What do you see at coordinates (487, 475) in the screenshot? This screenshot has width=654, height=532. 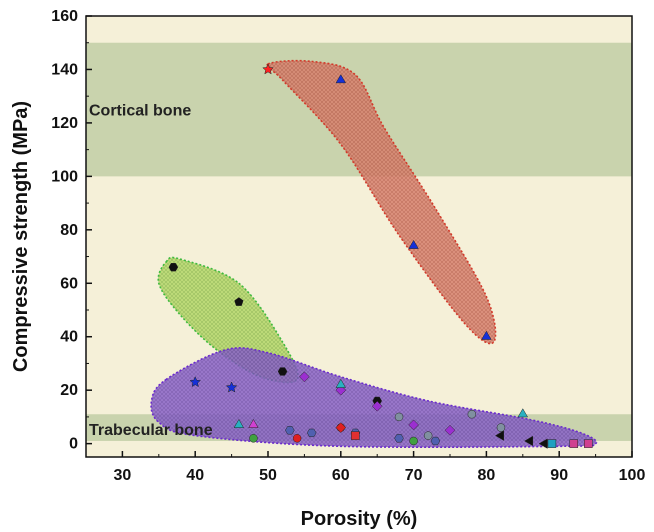 I see `x-tick-label-80: 80` at bounding box center [487, 475].